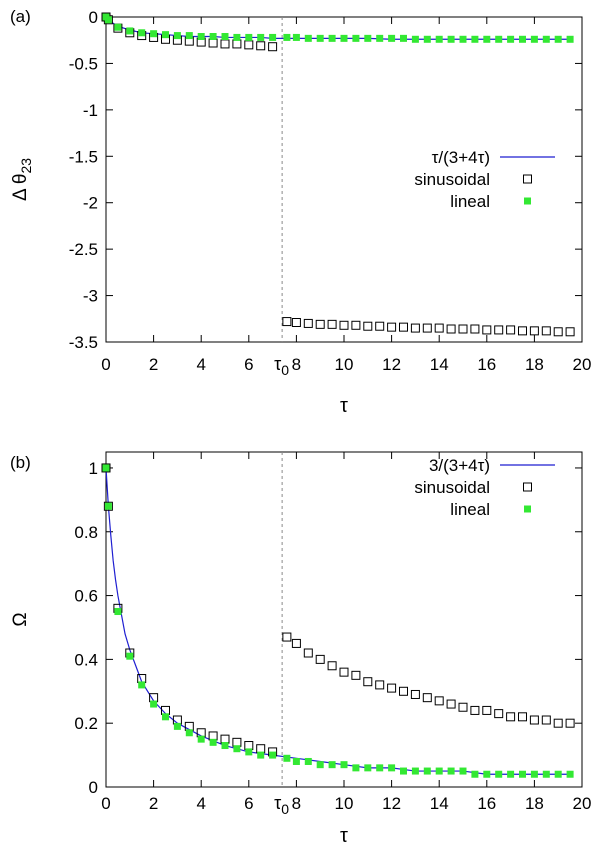  What do you see at coordinates (90, 203) in the screenshot?
I see `y-tick-label: -2` at bounding box center [90, 203].